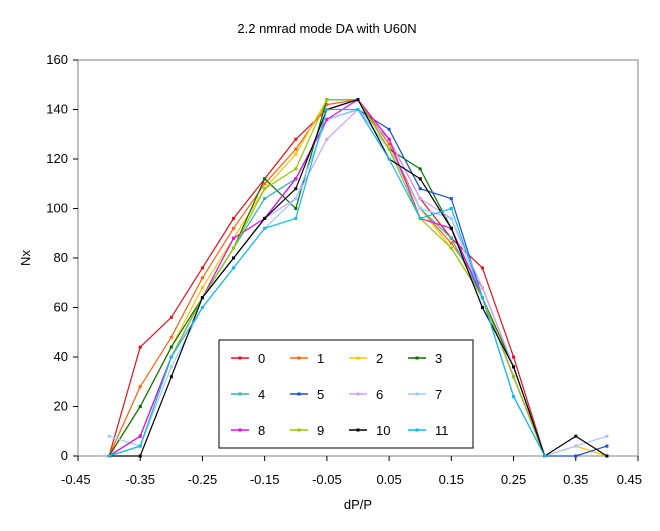 This screenshot has height=531, width=660. Describe the element at coordinates (61, 307) in the screenshot. I see `y-tick-label: 60` at that location.